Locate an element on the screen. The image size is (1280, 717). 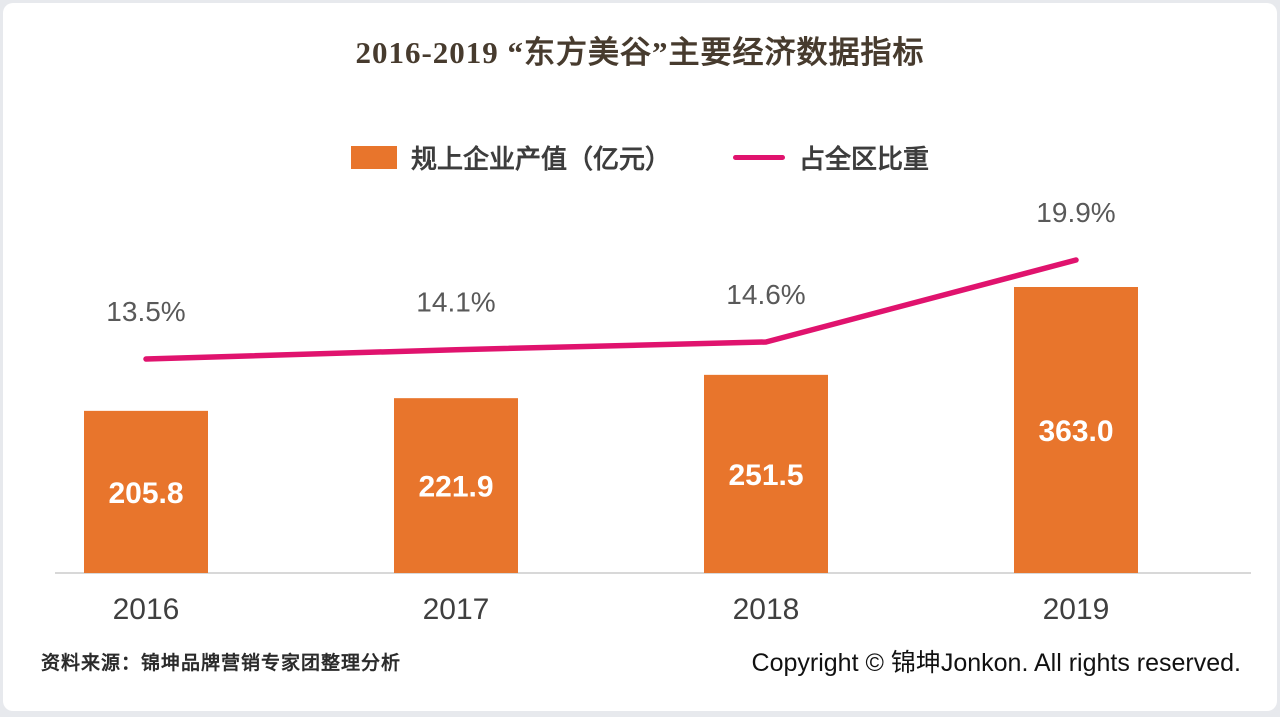
bar-2016 is located at coordinates (146, 491).